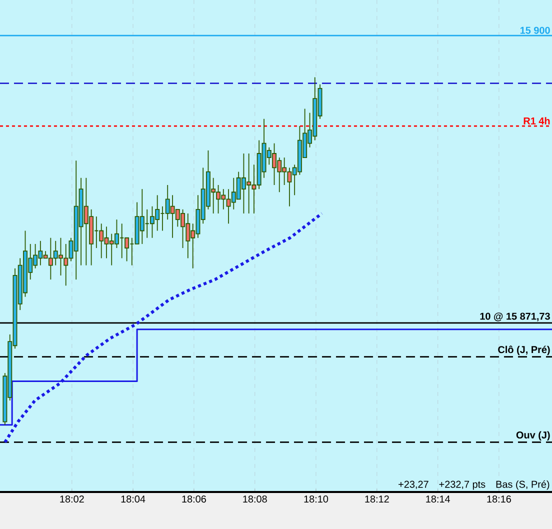  I want to click on ref-line-label: R1 4h, so click(537, 120).